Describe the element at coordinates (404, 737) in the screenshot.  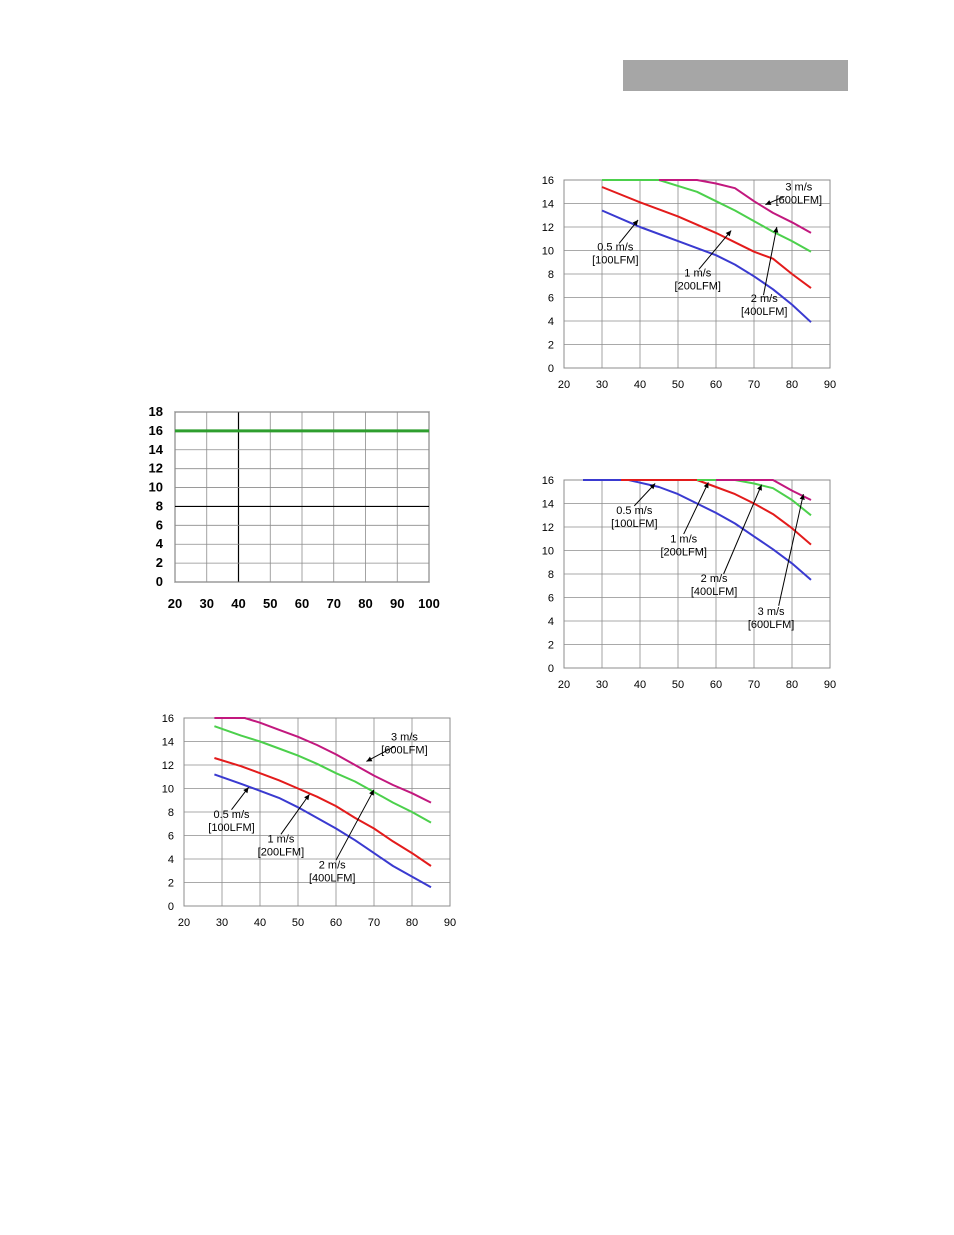
I see `annotation-text: 3 m/s` at that location.